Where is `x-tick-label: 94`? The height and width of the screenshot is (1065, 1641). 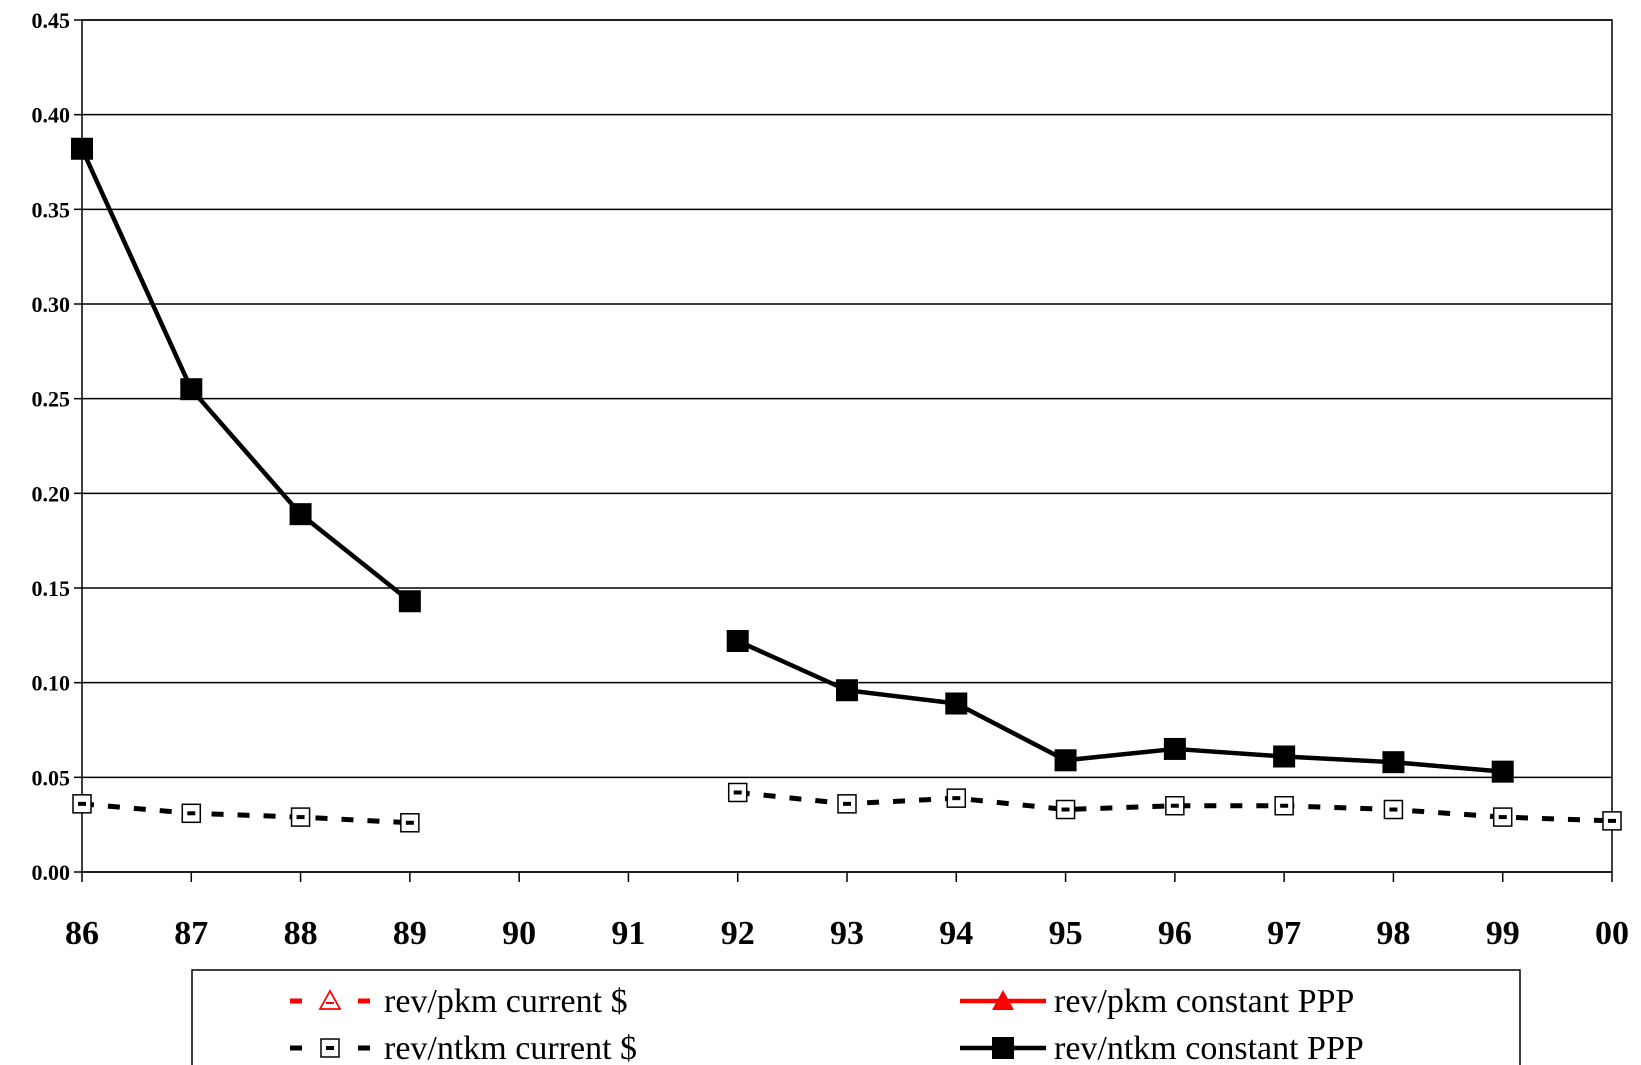
x-tick-label: 94 is located at coordinates (956, 933).